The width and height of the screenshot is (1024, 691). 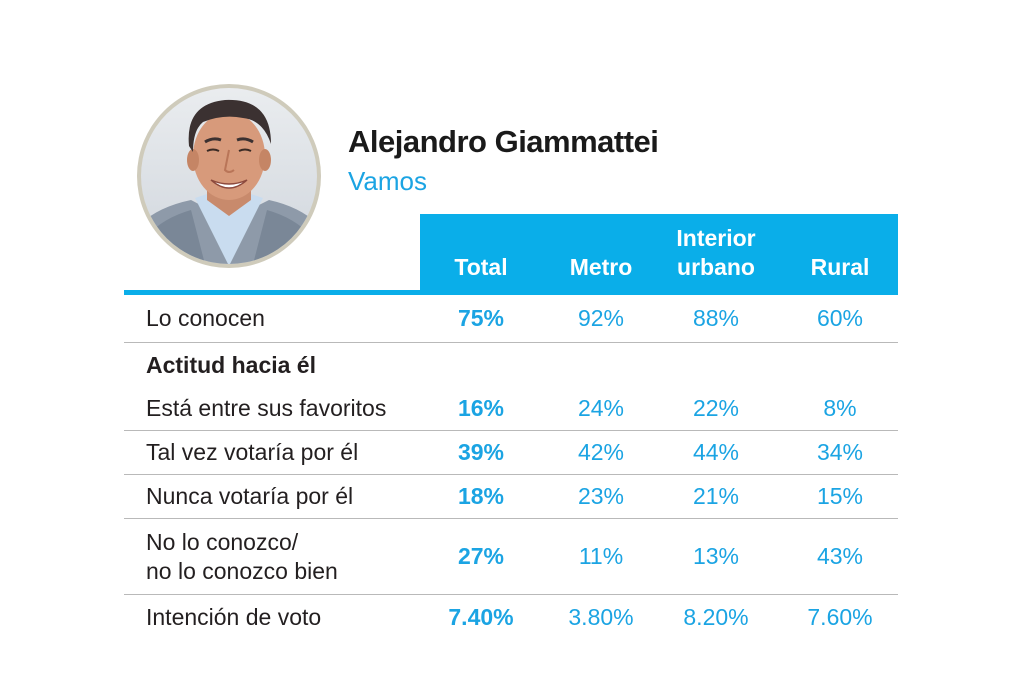 What do you see at coordinates (511, 365) in the screenshot?
I see `table-row: Actitud hacia él` at bounding box center [511, 365].